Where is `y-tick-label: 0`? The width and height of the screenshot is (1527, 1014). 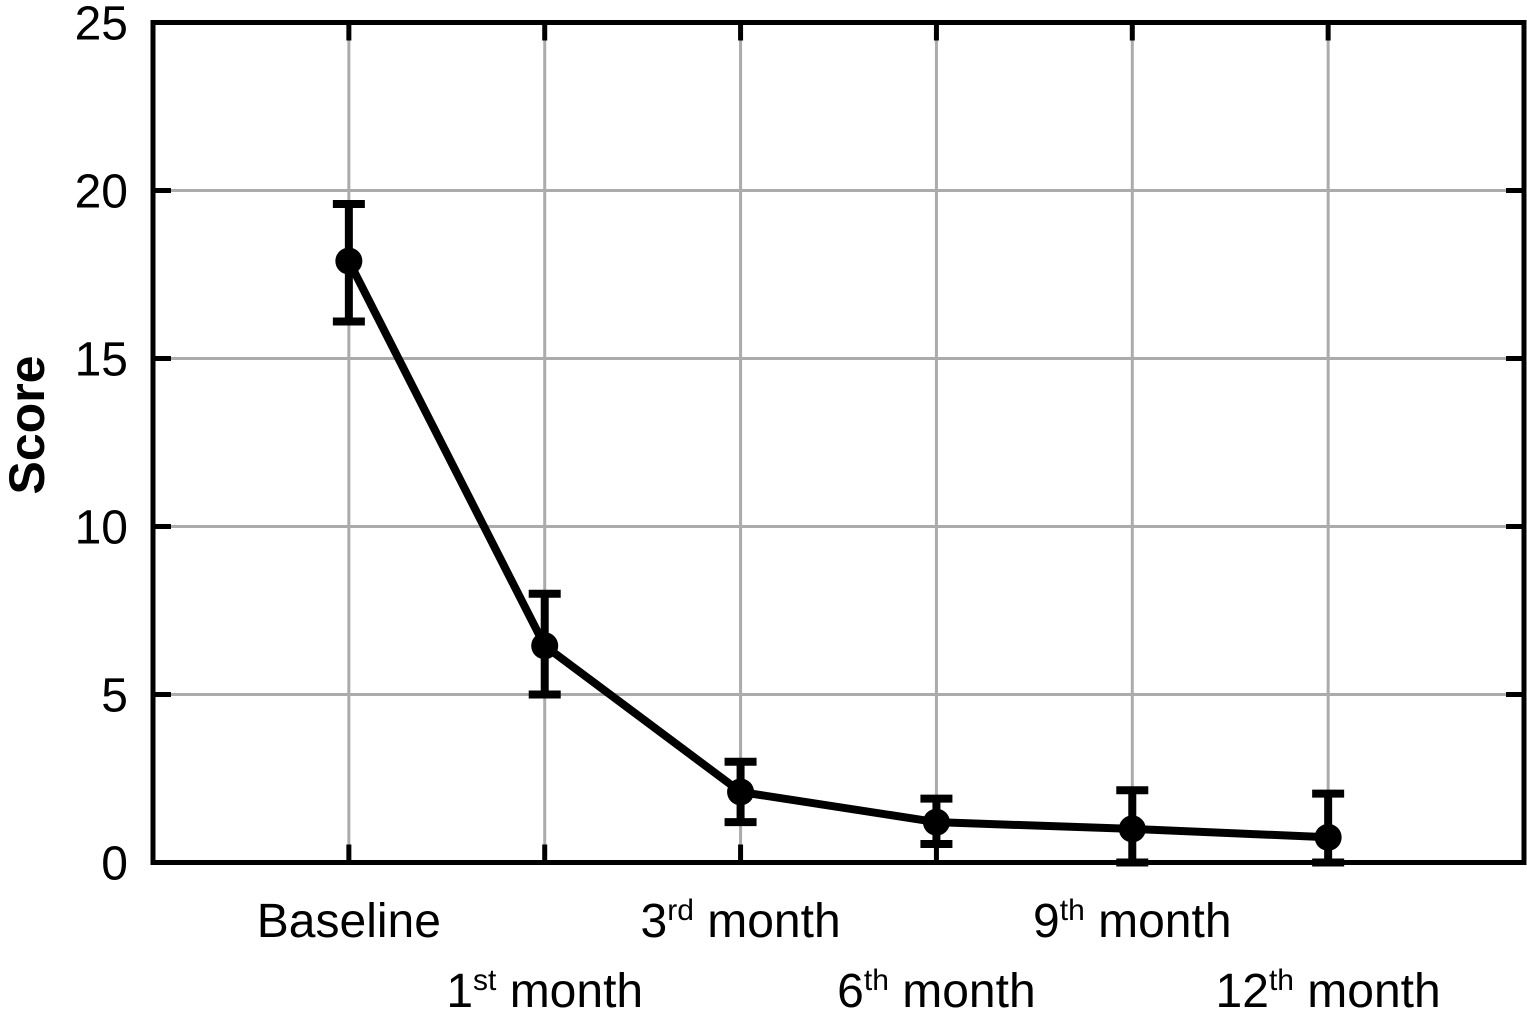 y-tick-label: 0 is located at coordinates (114, 864).